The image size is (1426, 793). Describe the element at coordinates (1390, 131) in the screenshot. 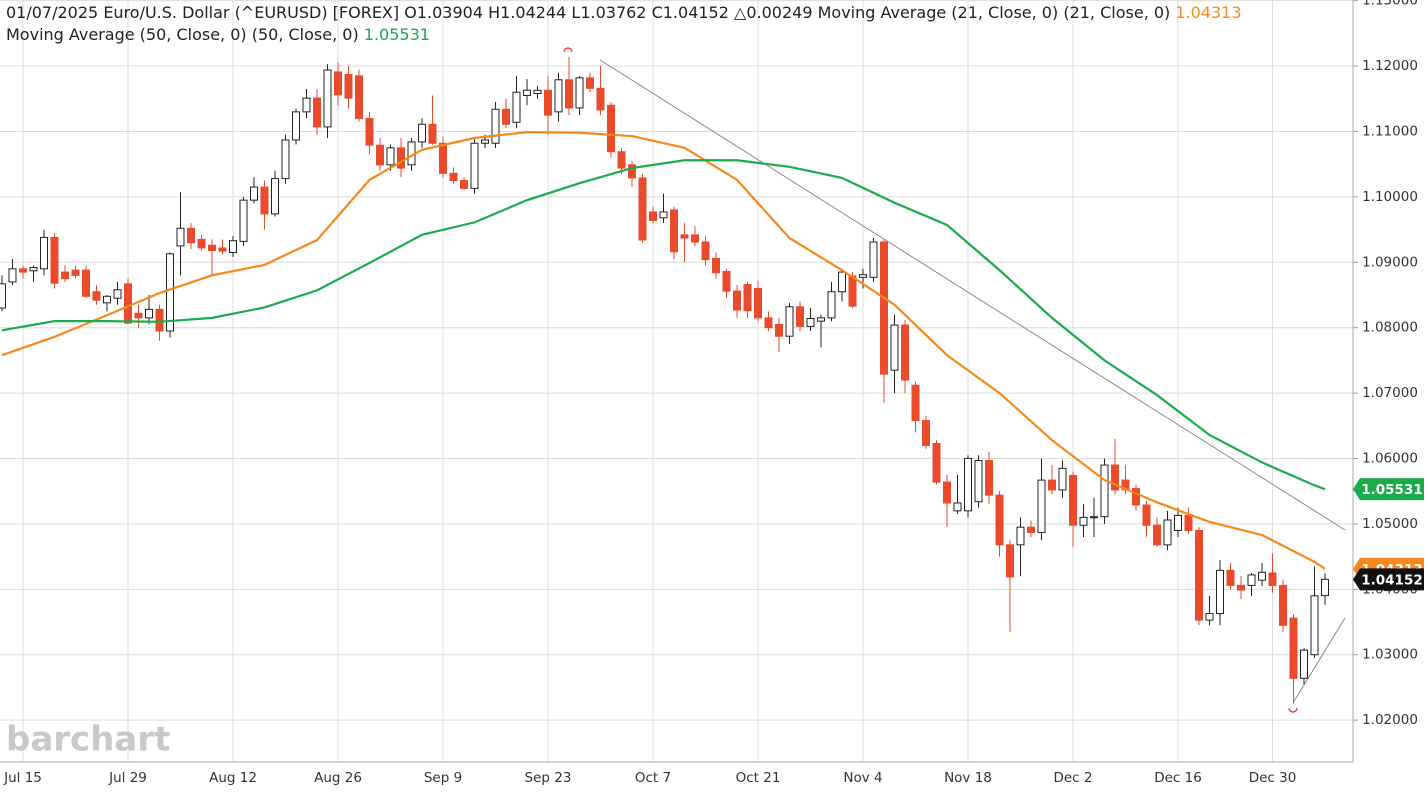

I see `y-tick-label: 1.11000` at that location.